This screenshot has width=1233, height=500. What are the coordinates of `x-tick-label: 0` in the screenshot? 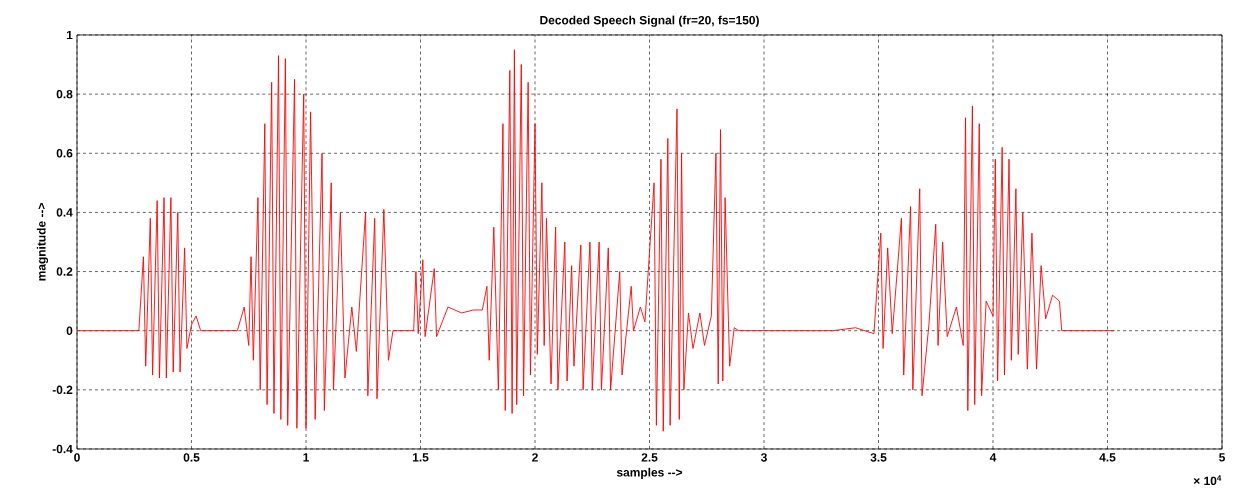 It's located at (77, 457).